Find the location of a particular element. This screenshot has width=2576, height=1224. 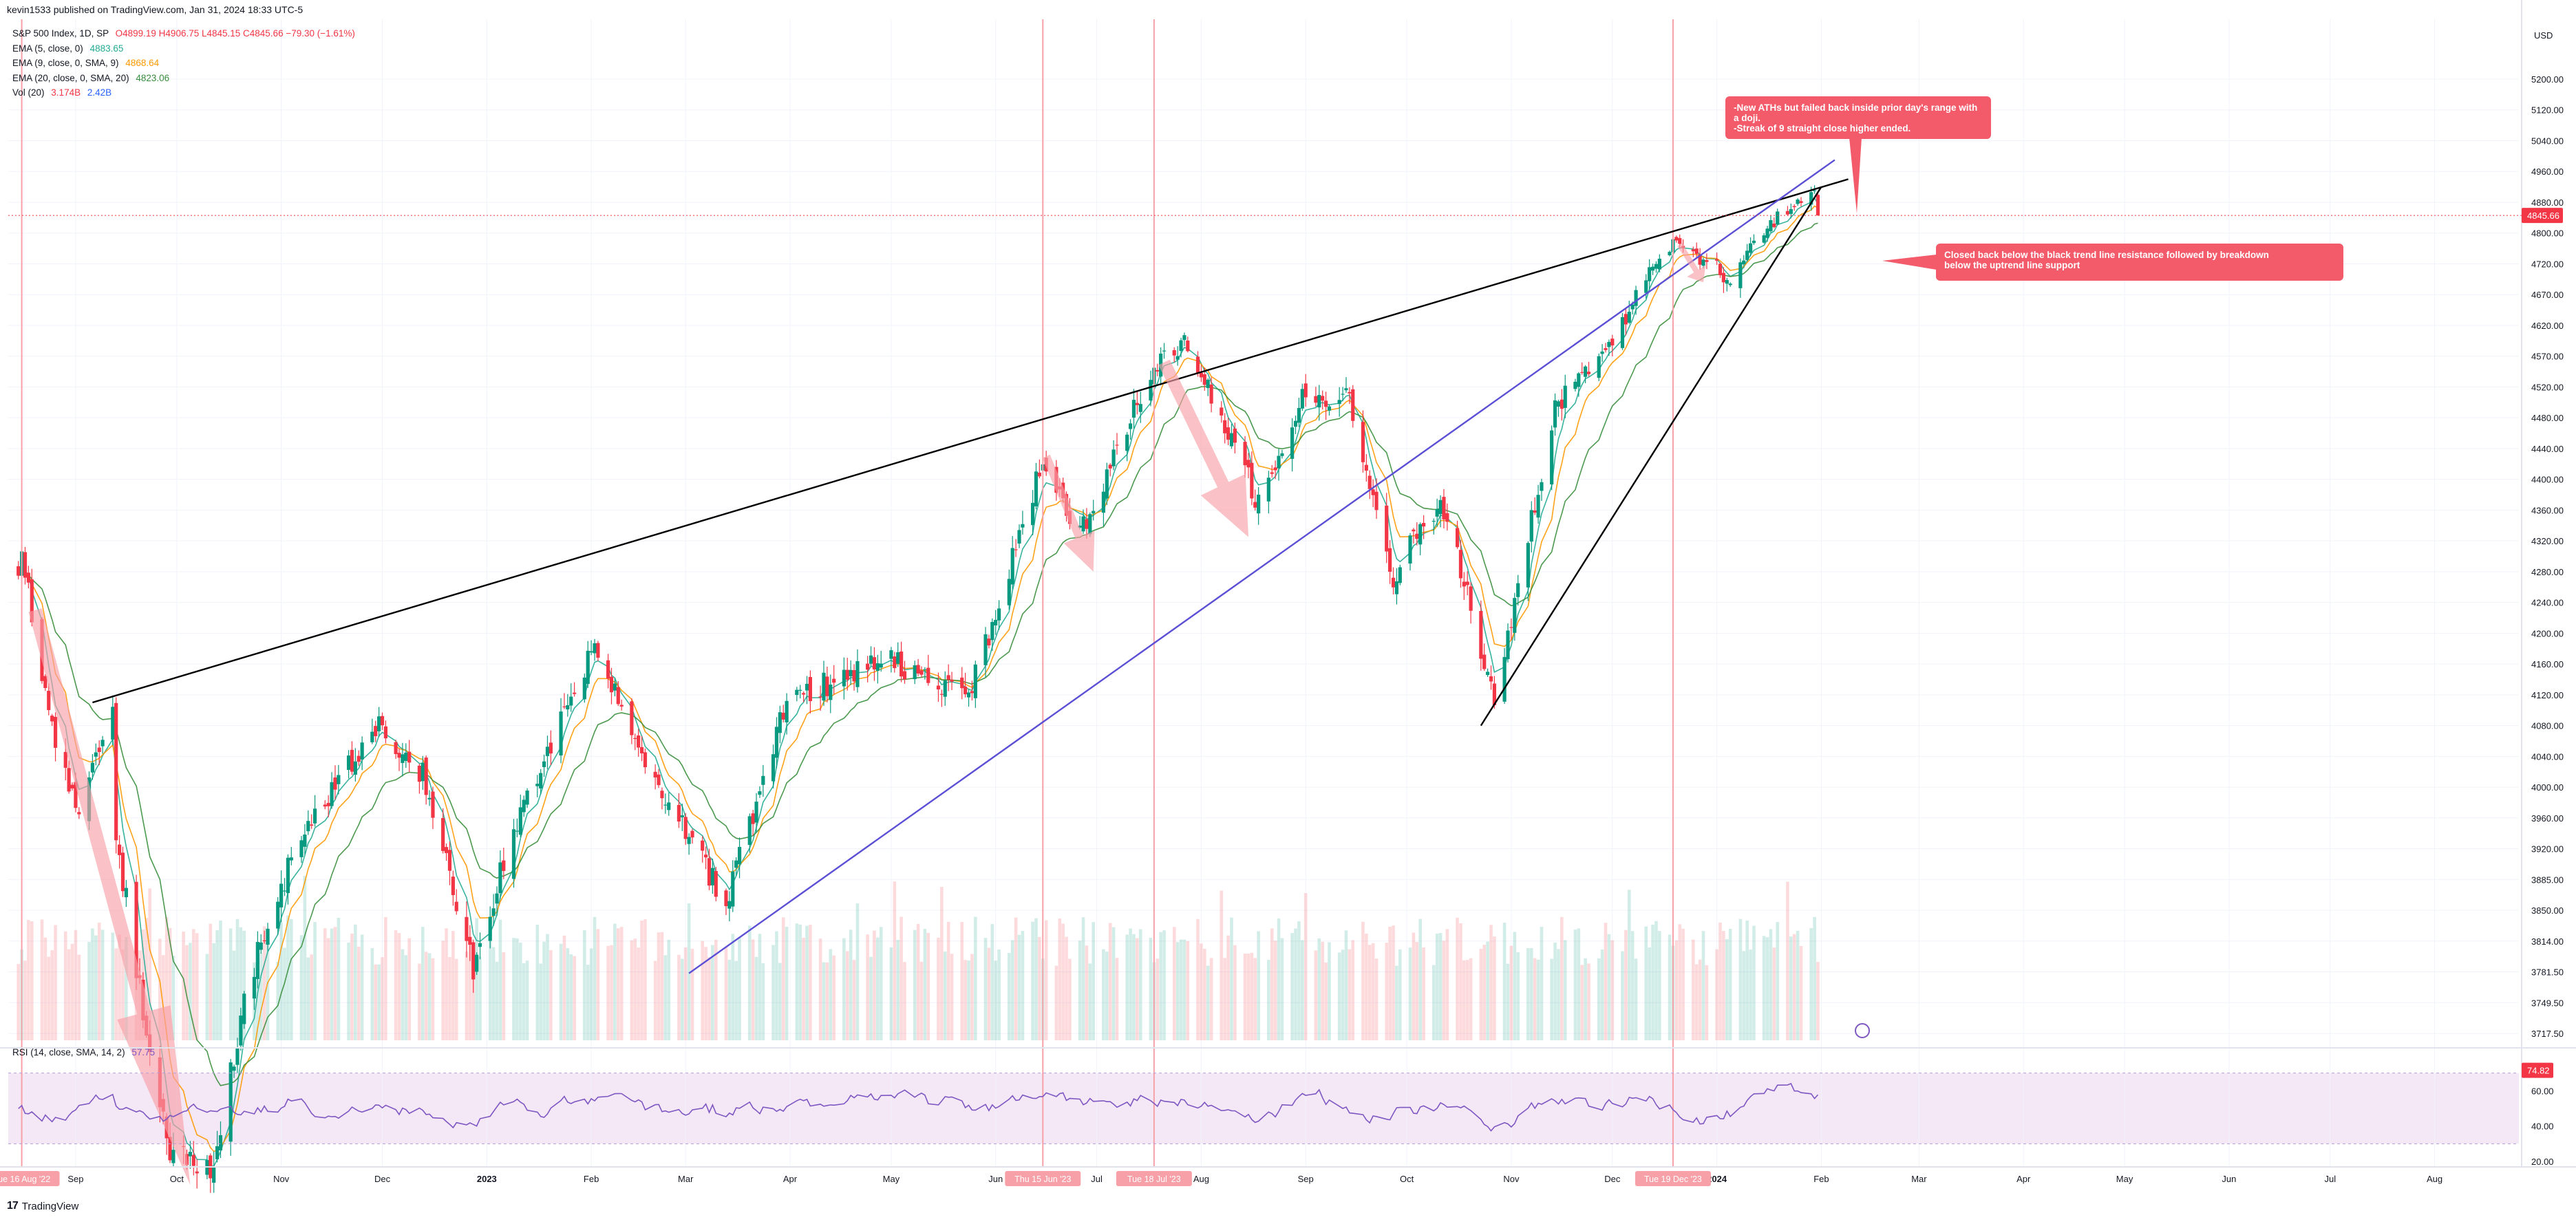

tradingview-branding: 17 TradingView is located at coordinates (42, 1206).